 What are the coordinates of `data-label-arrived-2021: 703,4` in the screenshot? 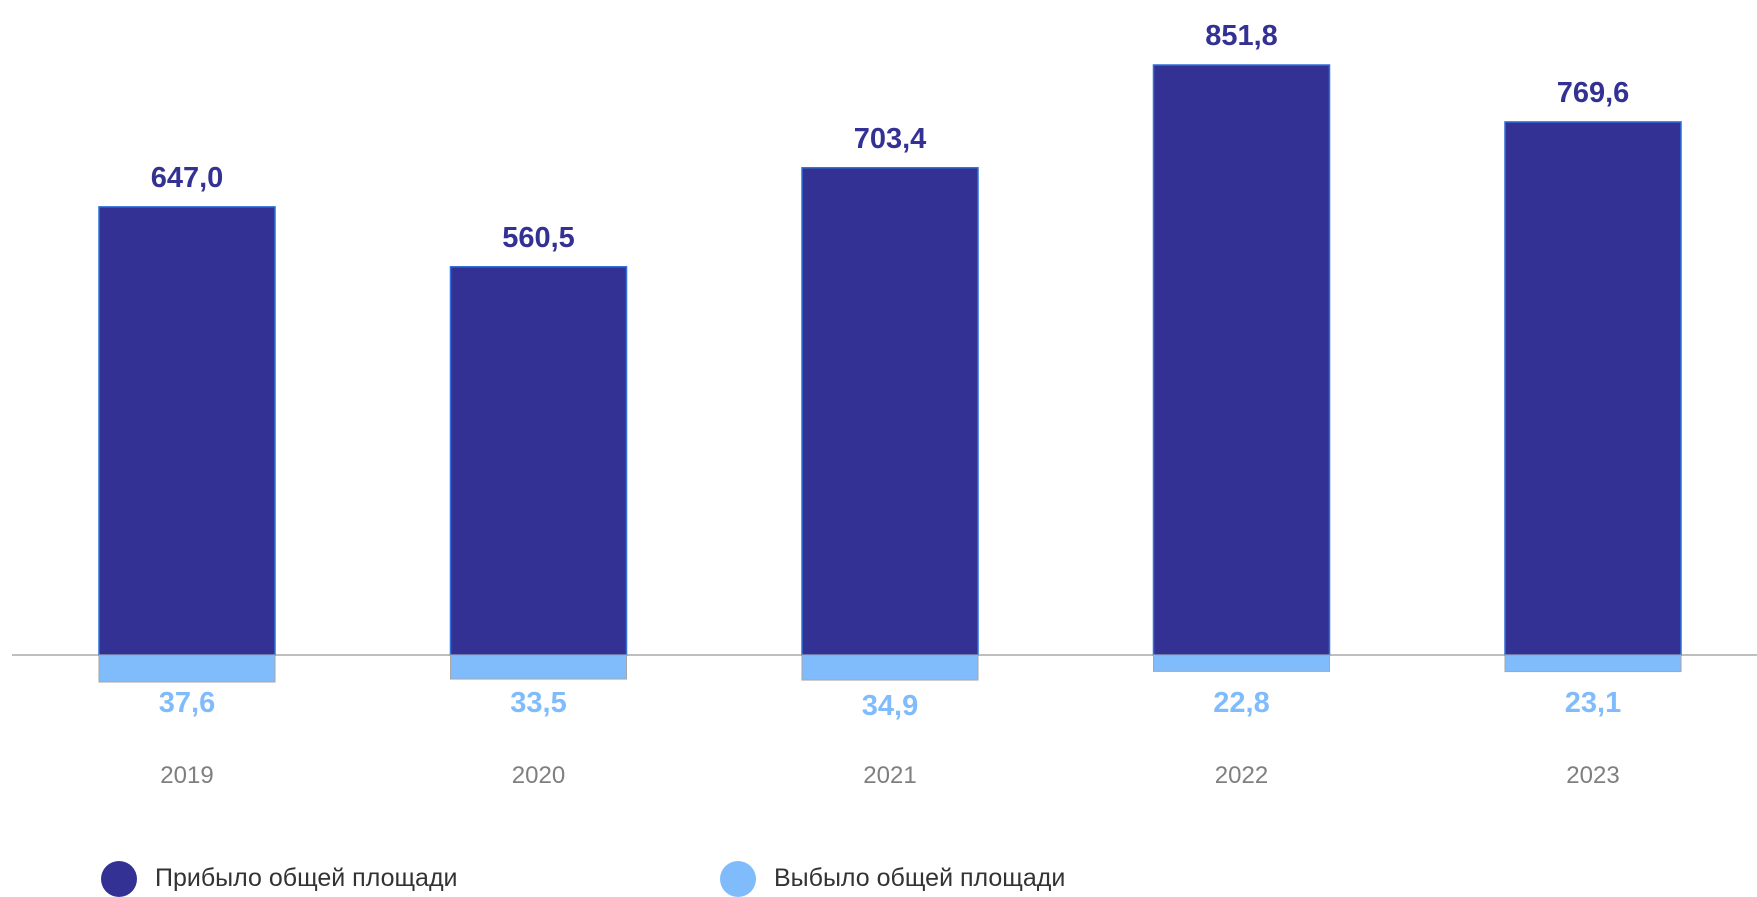 It's located at (890, 139).